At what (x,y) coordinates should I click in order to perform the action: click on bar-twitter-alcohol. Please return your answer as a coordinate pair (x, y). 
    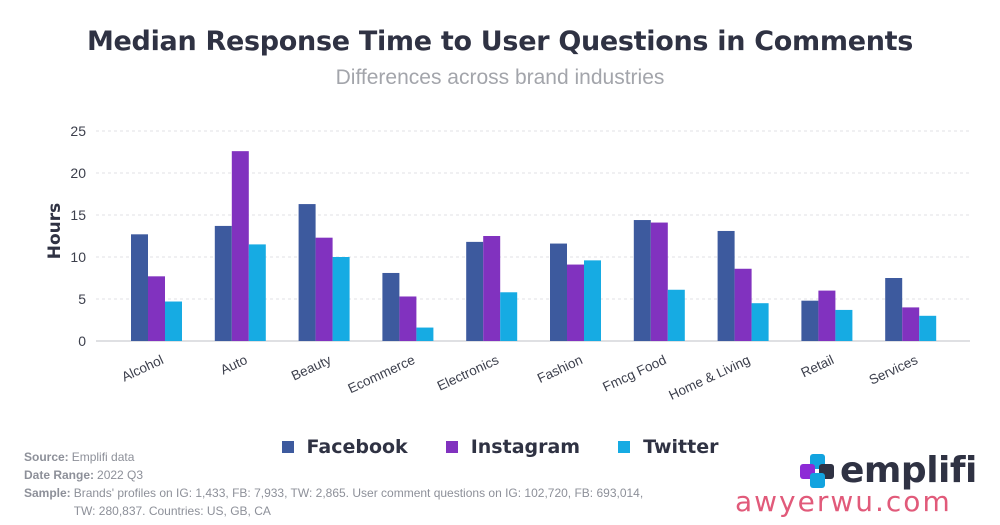
    Looking at the image, I should click on (173, 321).